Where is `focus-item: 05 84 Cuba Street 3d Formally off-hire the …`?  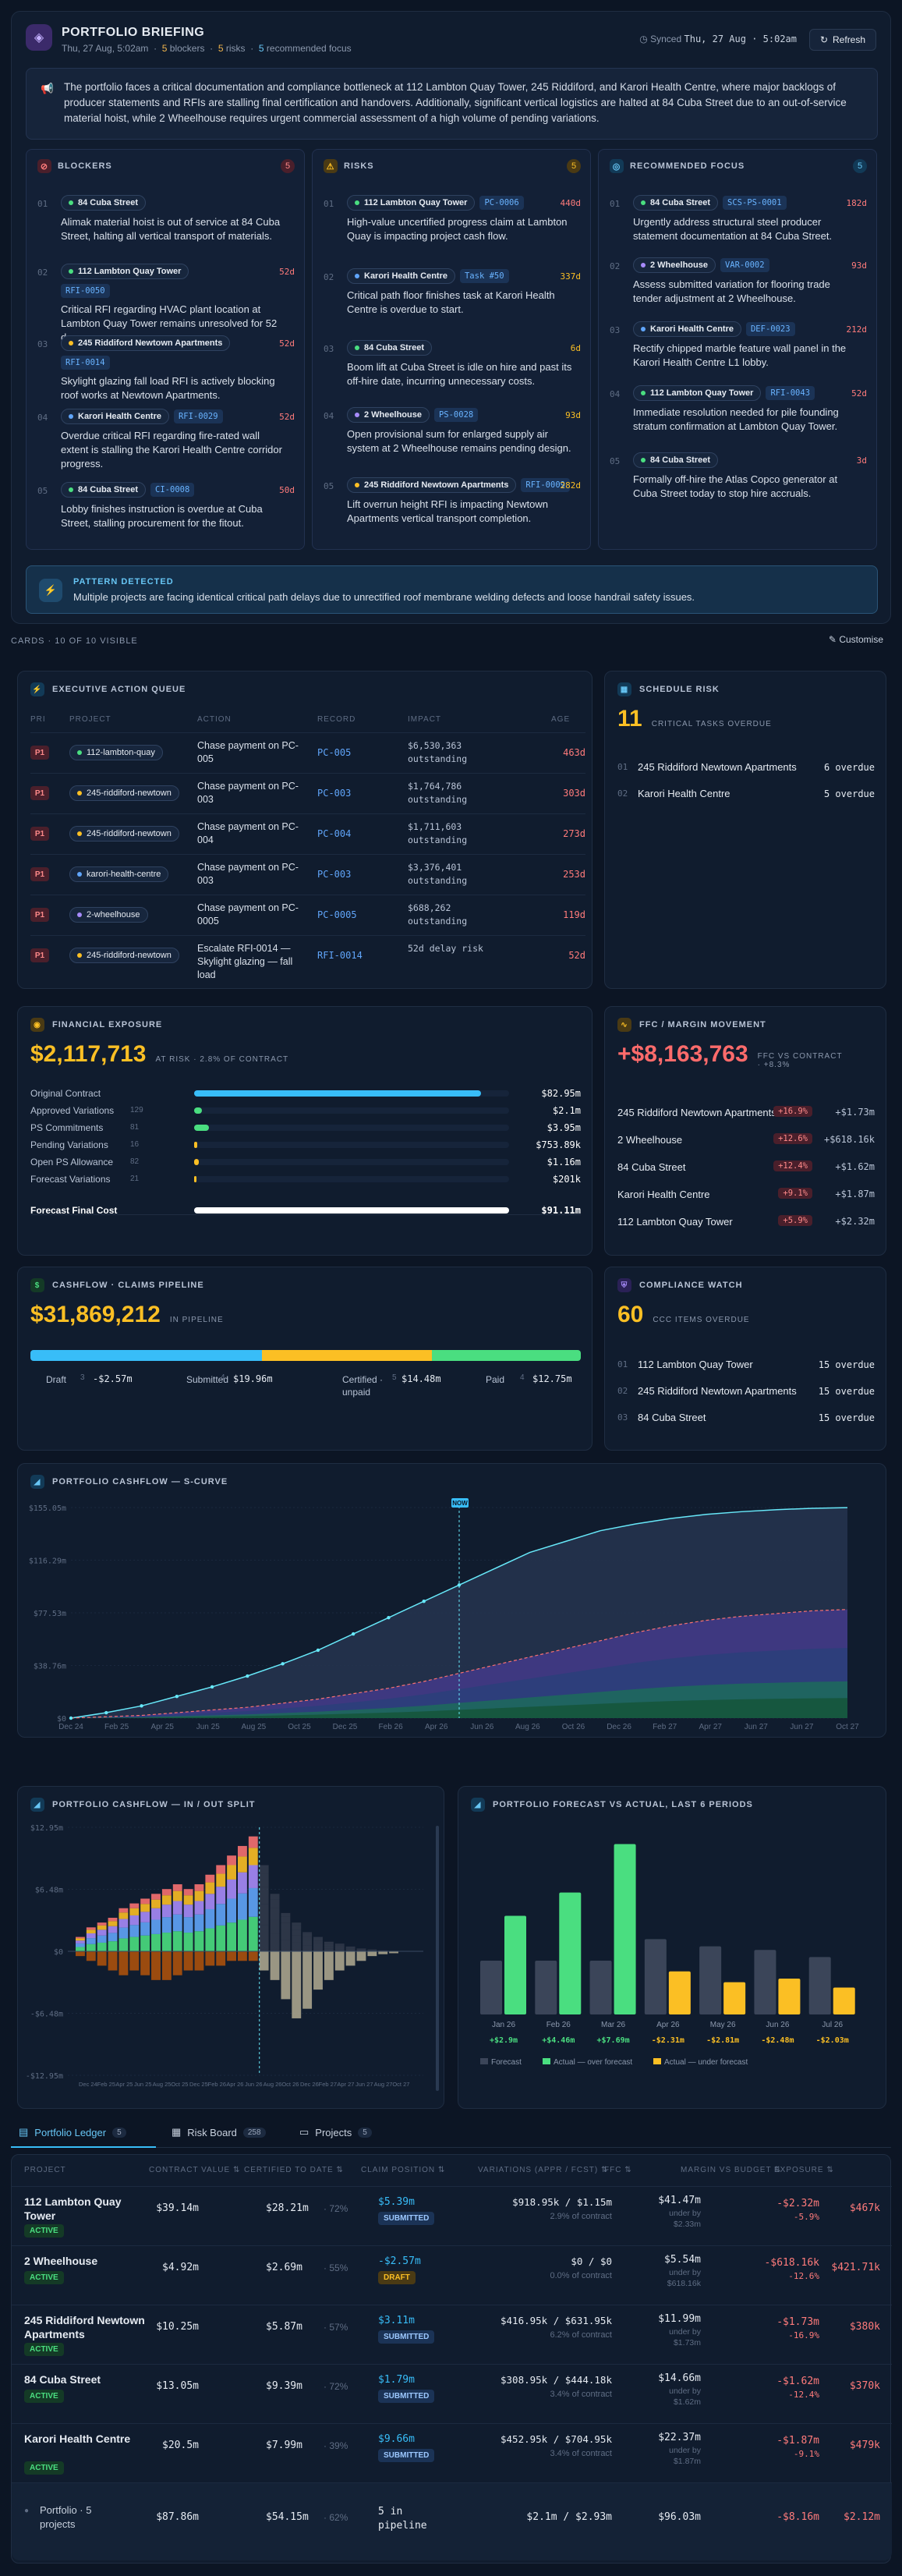 focus-item: 05 84 Cuba Street 3d Formally off-hire the … is located at coordinates (738, 485).